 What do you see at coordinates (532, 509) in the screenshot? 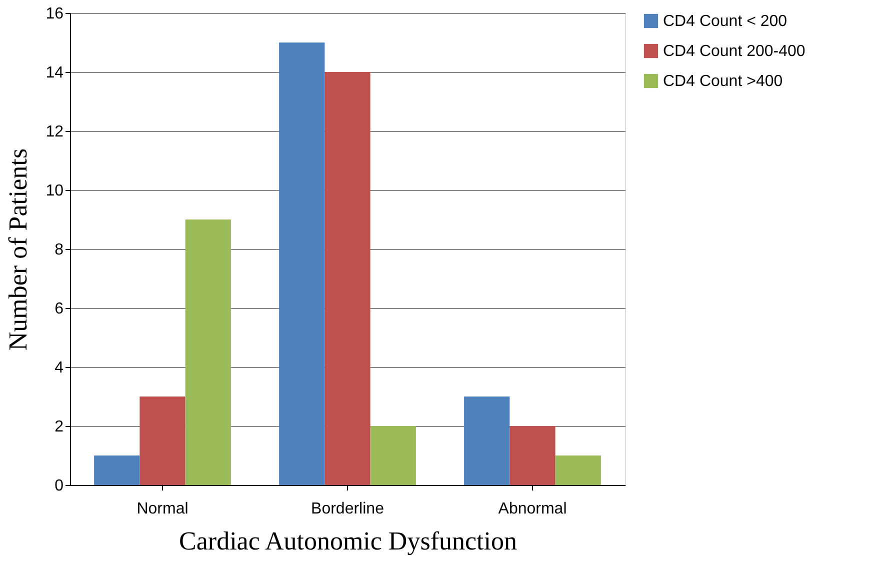
I see `x-tick-label: Abnormal` at bounding box center [532, 509].